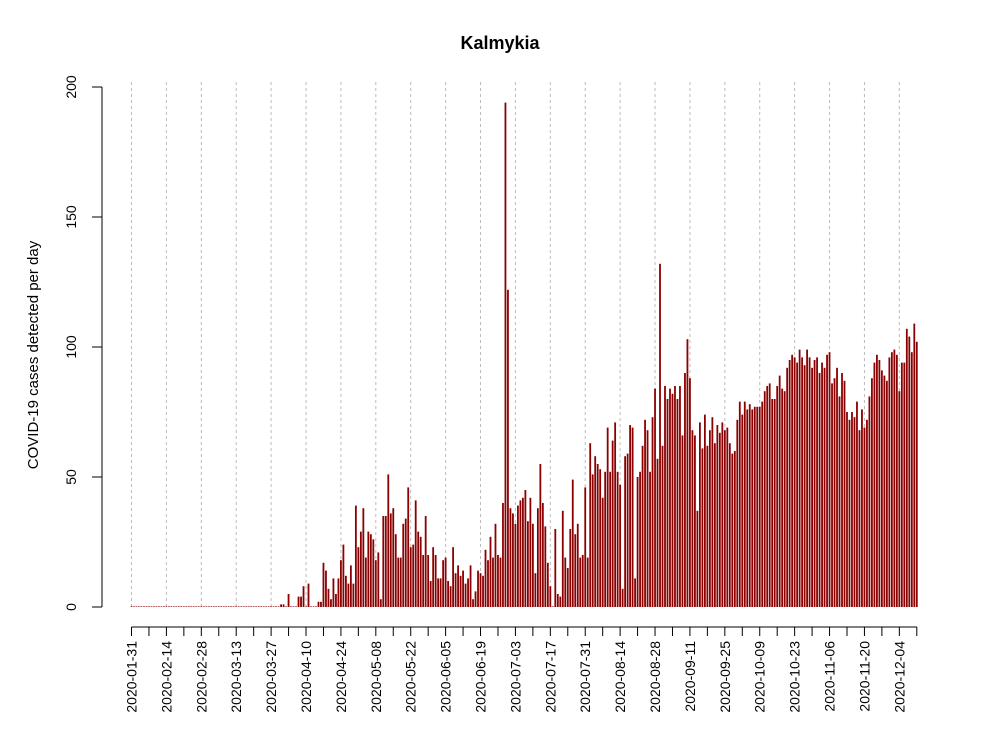 The width and height of the screenshot is (1000, 750). I want to click on y-tick-label: 100, so click(71, 347).